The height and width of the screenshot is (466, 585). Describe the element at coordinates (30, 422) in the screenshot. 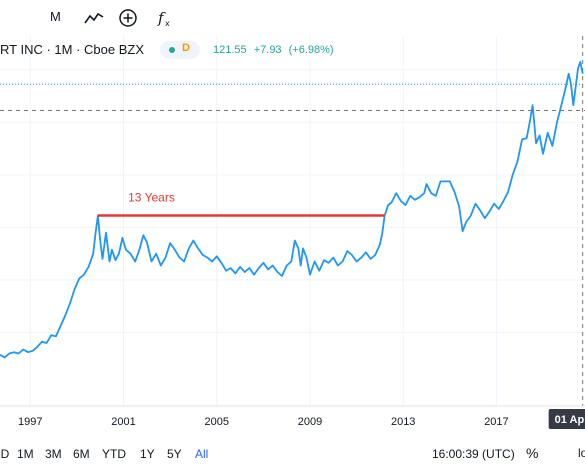

I see `x-tick-label: 1997` at that location.